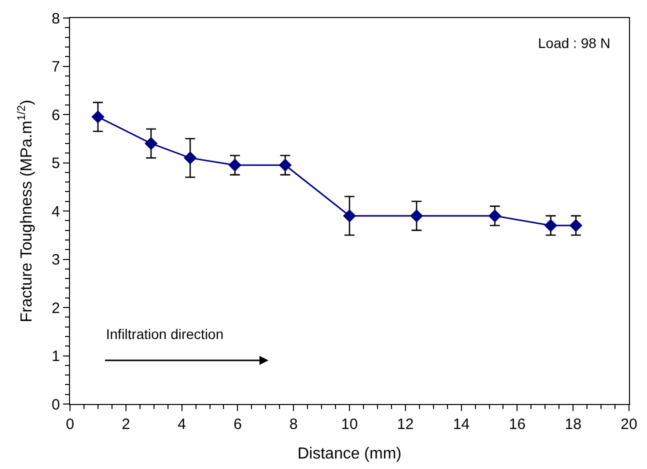  I want to click on x-axis-title: Distance (mm), so click(349, 454).